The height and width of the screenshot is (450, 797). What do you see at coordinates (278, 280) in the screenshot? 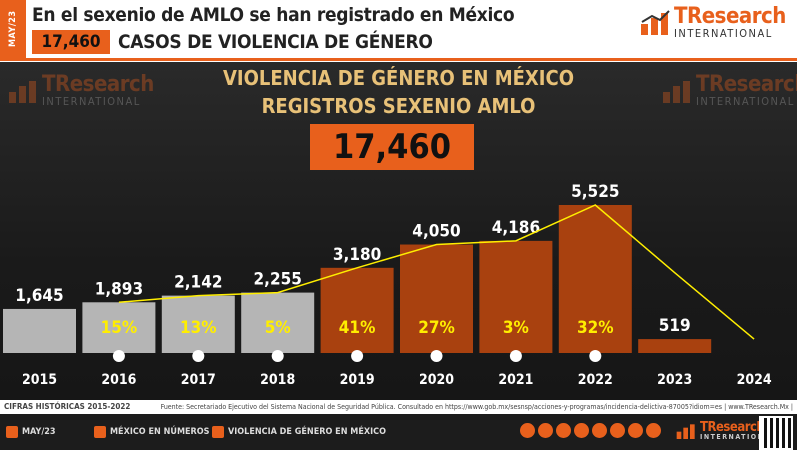
I see `data-label: 2,255` at bounding box center [278, 280].